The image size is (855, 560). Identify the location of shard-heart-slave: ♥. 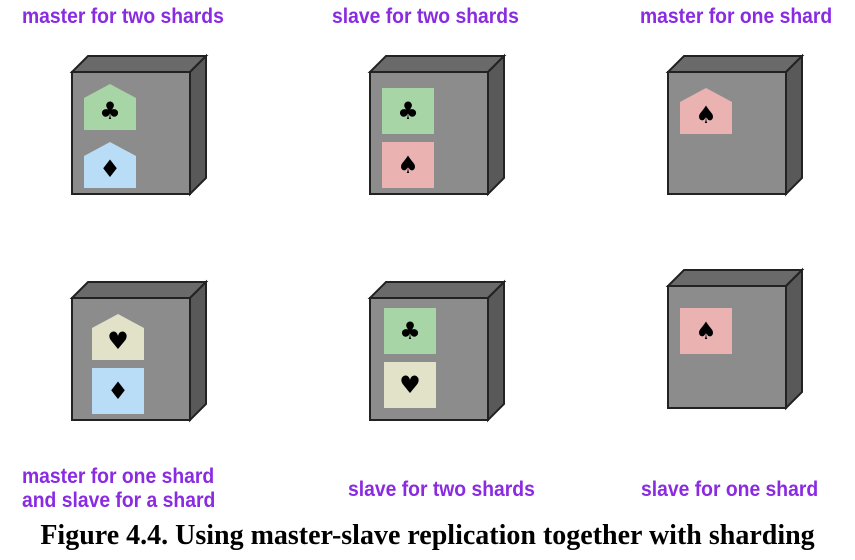
(410, 385).